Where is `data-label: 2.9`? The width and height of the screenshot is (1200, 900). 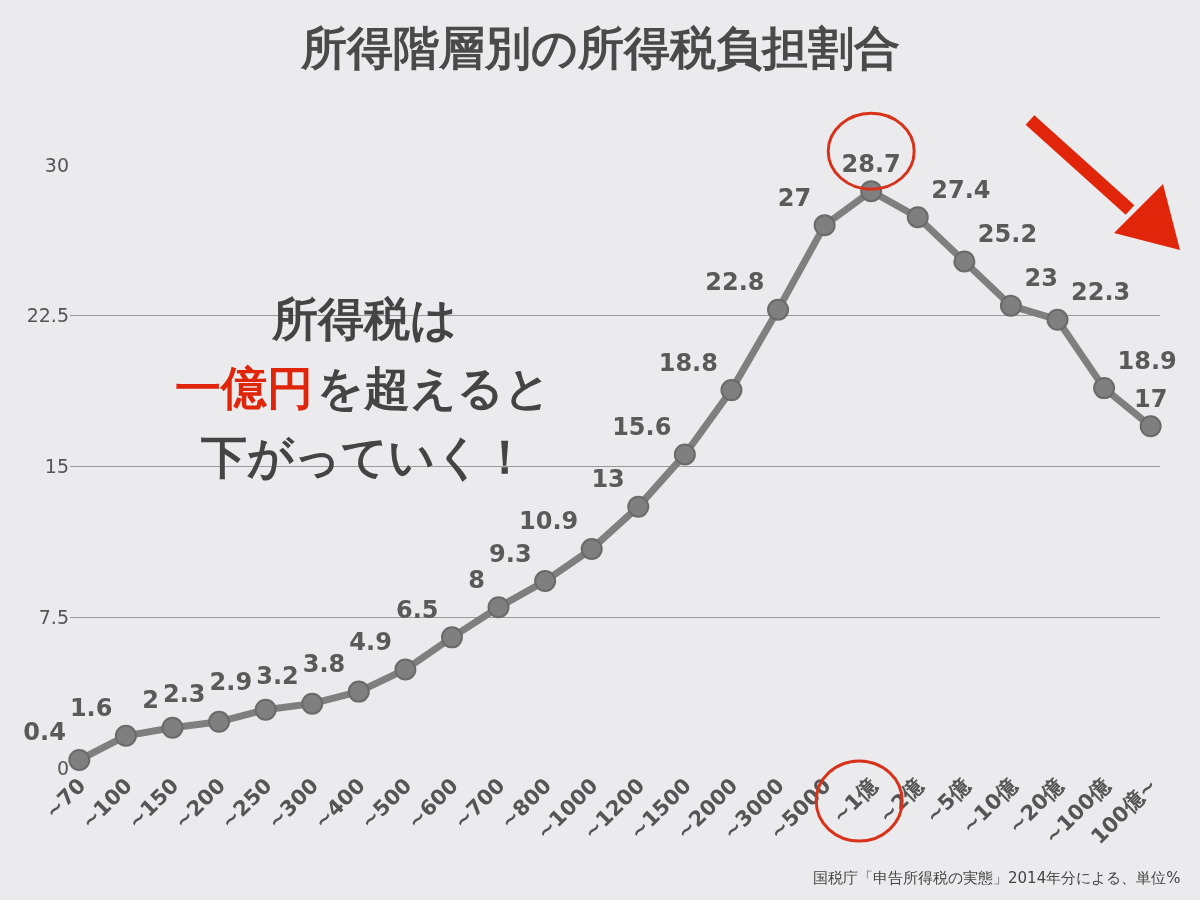 data-label: 2.9 is located at coordinates (231, 682).